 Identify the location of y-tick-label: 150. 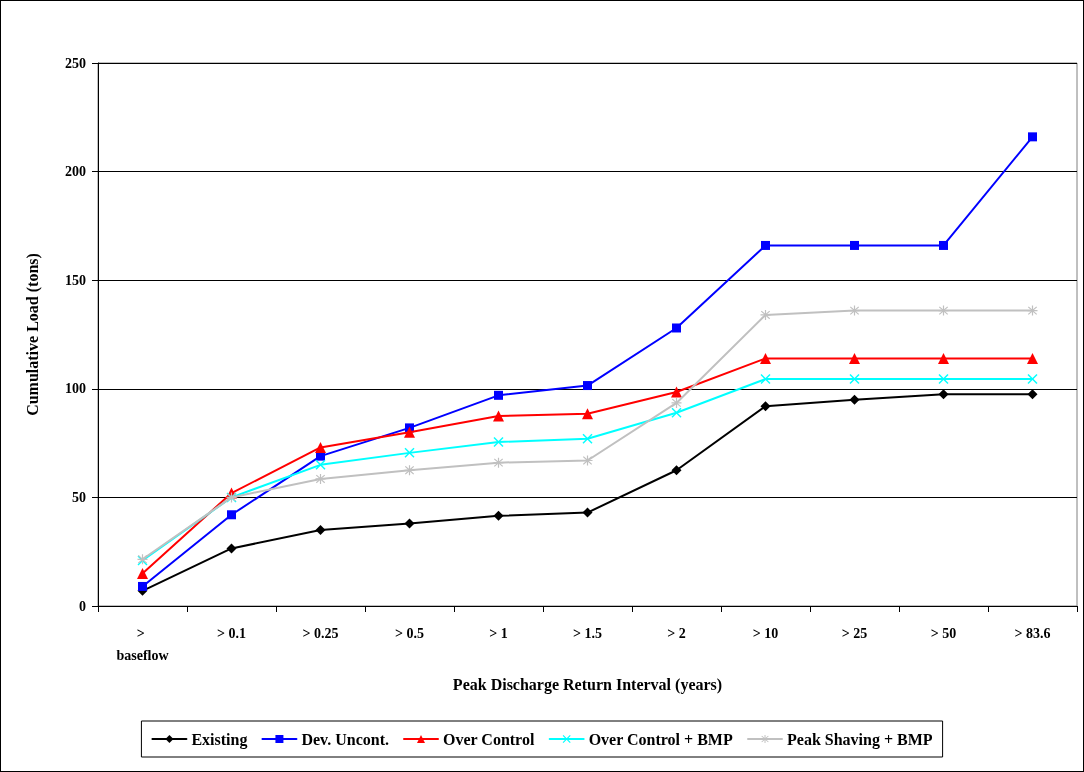
(75, 280).